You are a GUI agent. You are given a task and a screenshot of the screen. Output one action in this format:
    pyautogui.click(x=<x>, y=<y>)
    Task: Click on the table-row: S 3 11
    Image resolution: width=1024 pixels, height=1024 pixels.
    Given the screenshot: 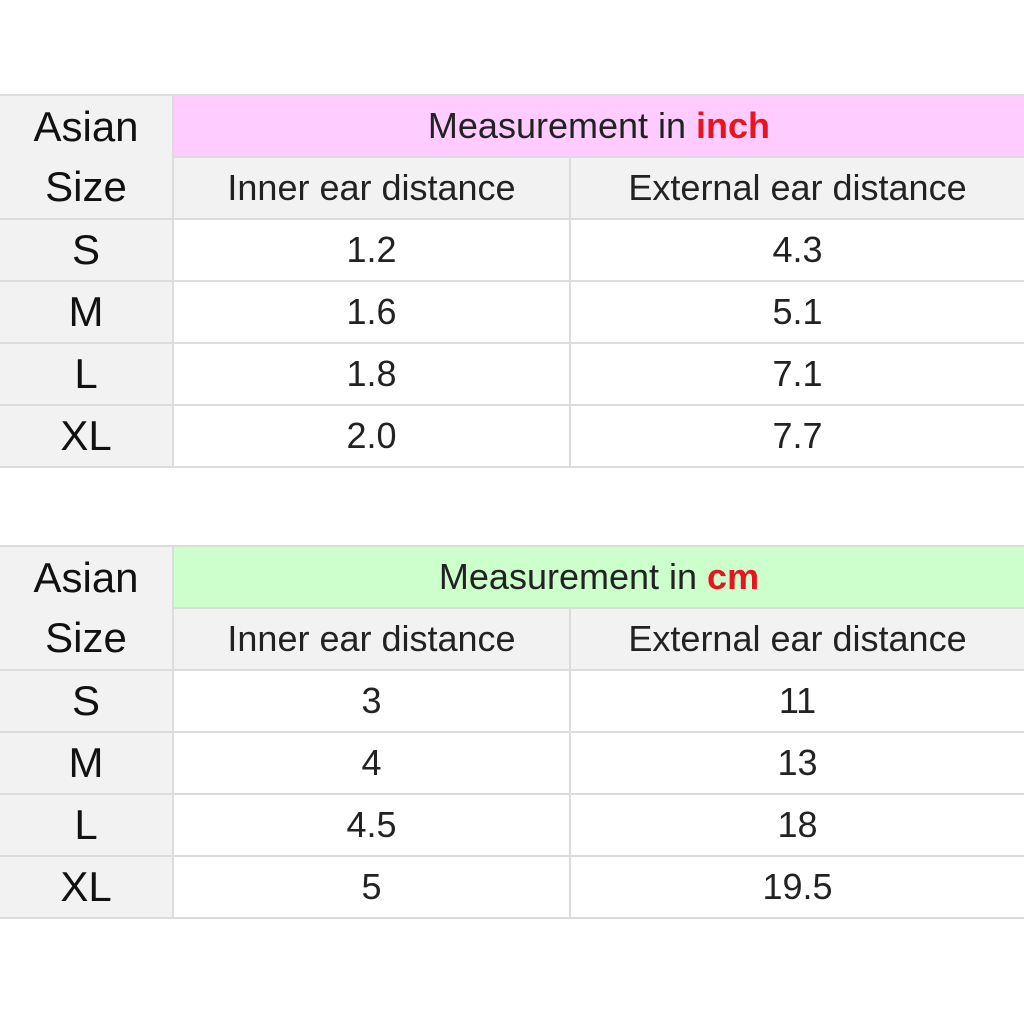 What is the action you would take?
    pyautogui.click(x=512, y=701)
    